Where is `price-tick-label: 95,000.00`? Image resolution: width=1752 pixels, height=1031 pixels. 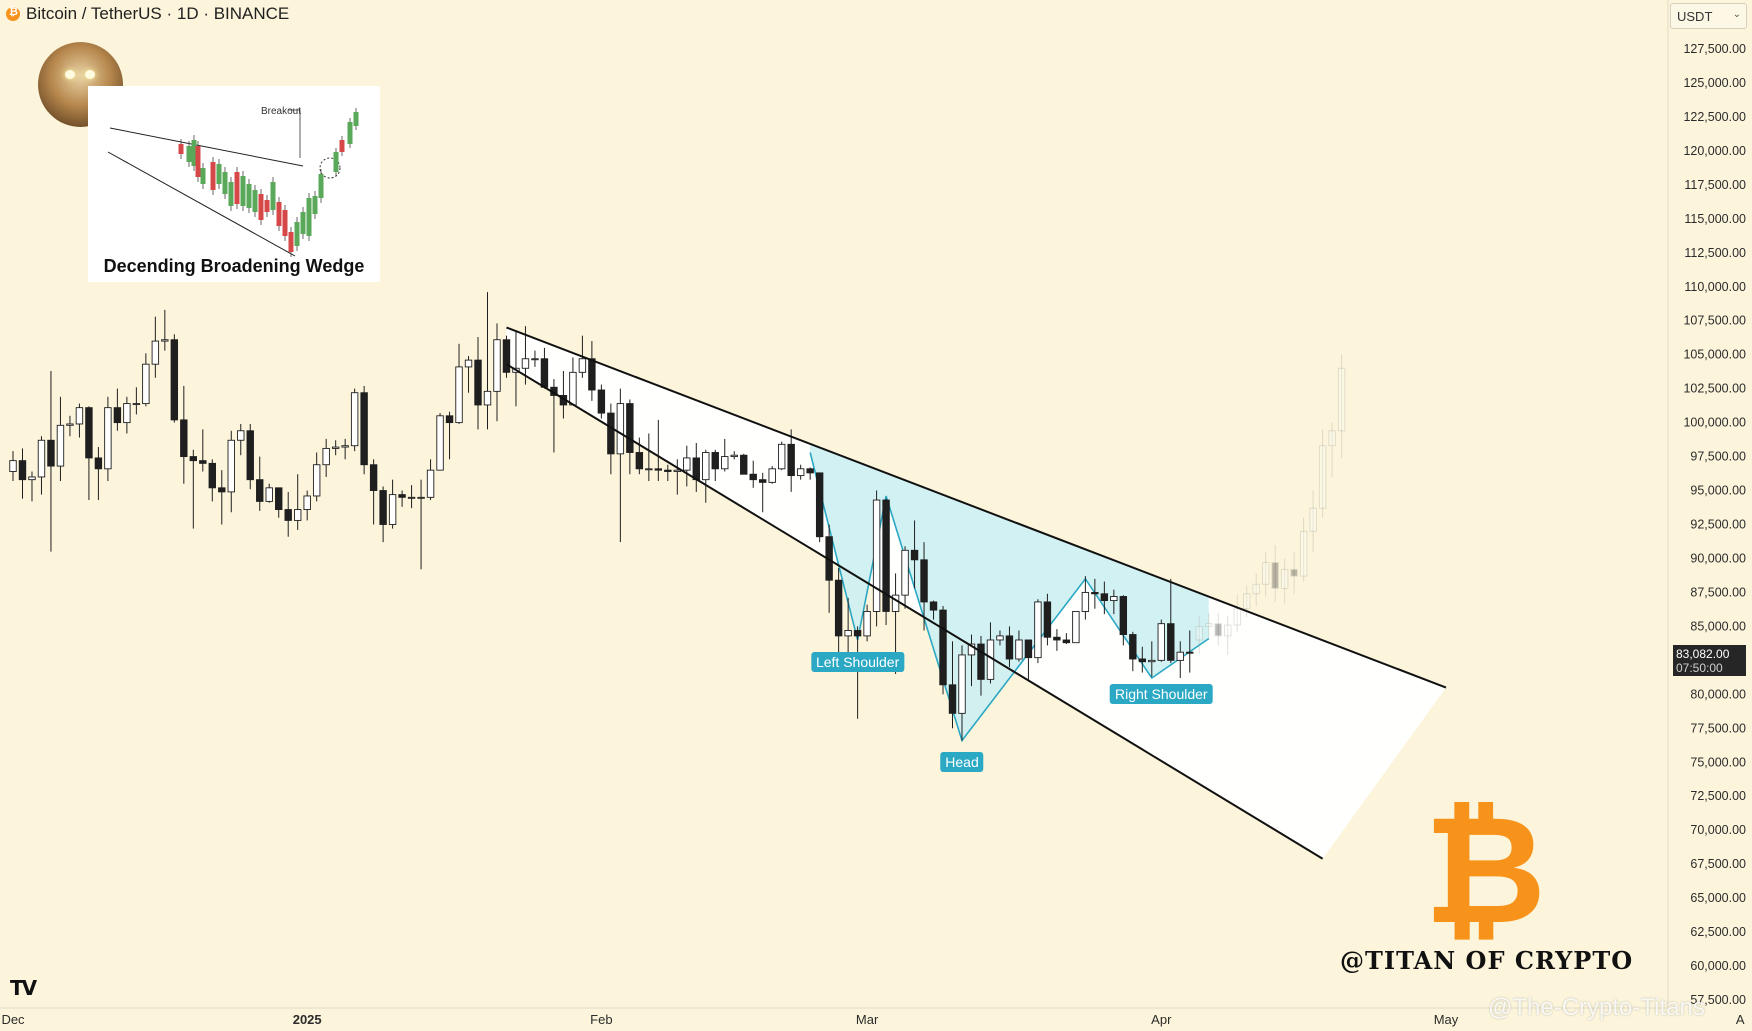 price-tick-label: 95,000.00 is located at coordinates (1718, 491).